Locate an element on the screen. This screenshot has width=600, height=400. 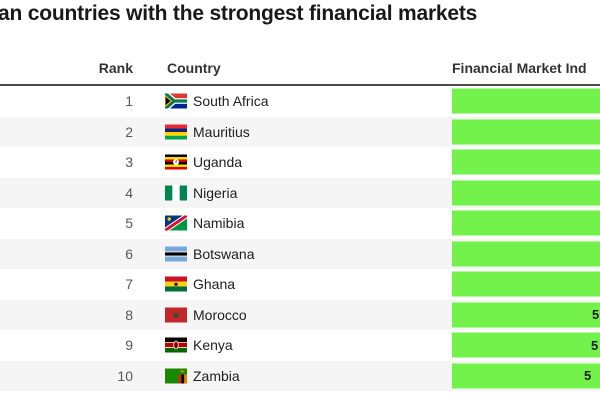
rank-cell: 8 is located at coordinates (129, 314).